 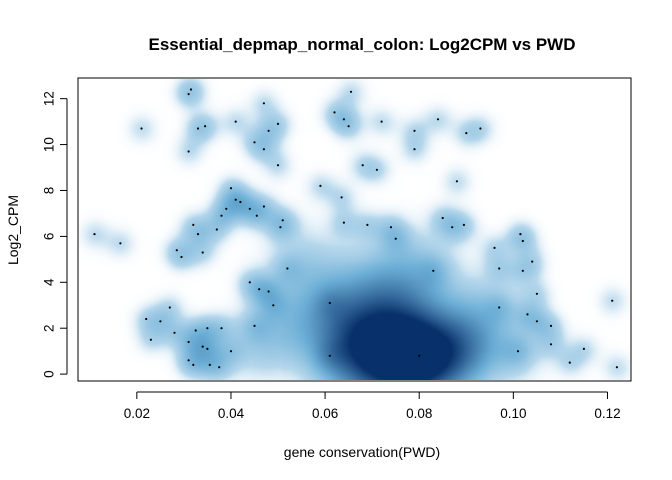 I want to click on y-tick-label: 0, so click(x=49, y=374).